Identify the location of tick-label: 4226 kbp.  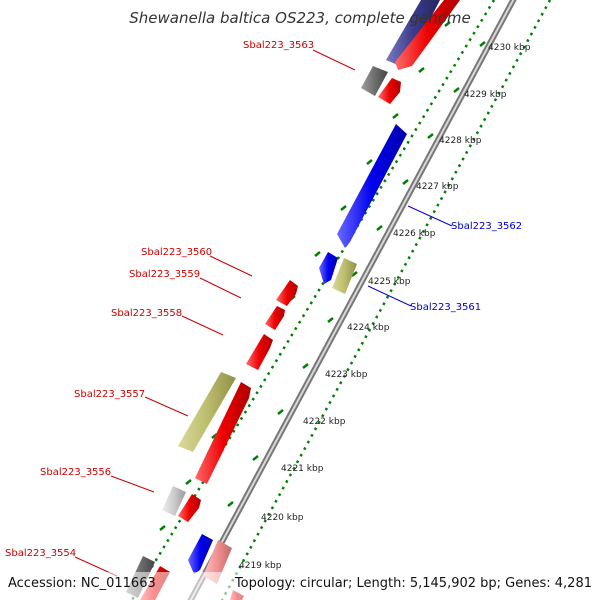
(414, 234).